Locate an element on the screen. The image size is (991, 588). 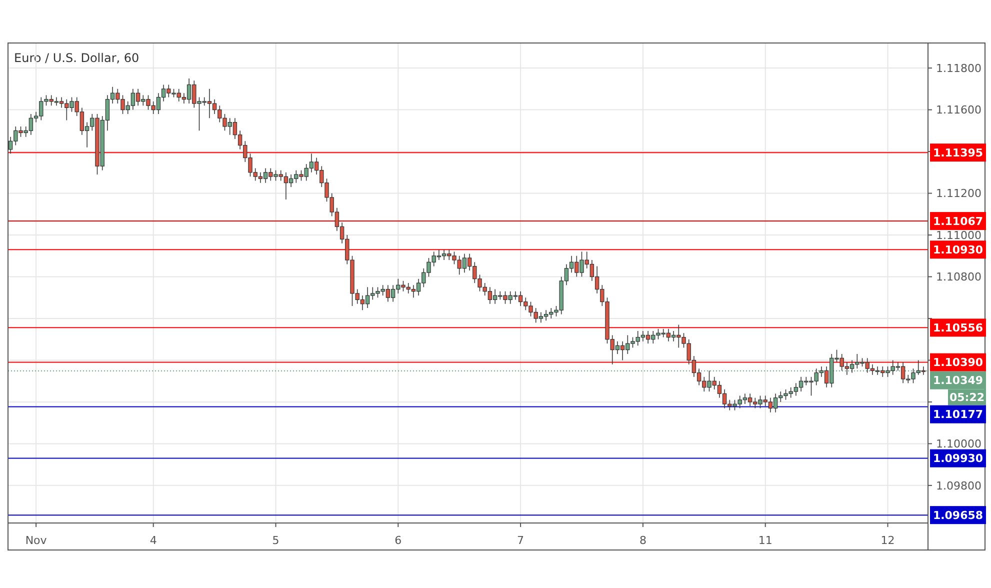
y-tick-label: 1.11000 is located at coordinates (959, 235).